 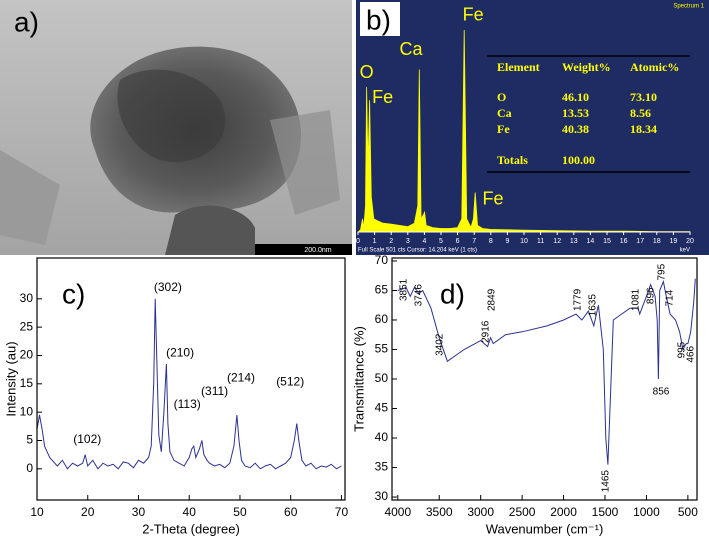 I want to click on table-cell: 8.56, so click(x=640, y=113).